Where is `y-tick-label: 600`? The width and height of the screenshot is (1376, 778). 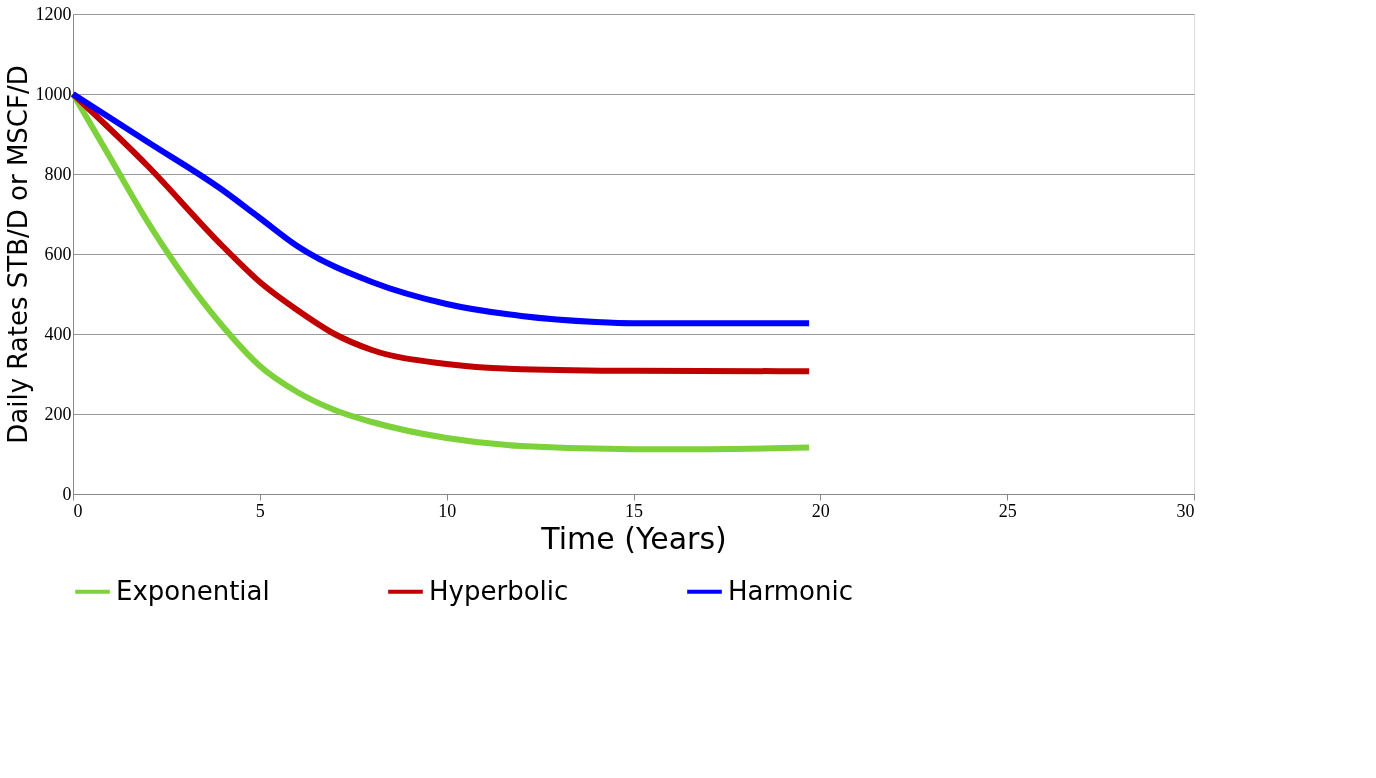 y-tick-label: 600 is located at coordinates (58, 253).